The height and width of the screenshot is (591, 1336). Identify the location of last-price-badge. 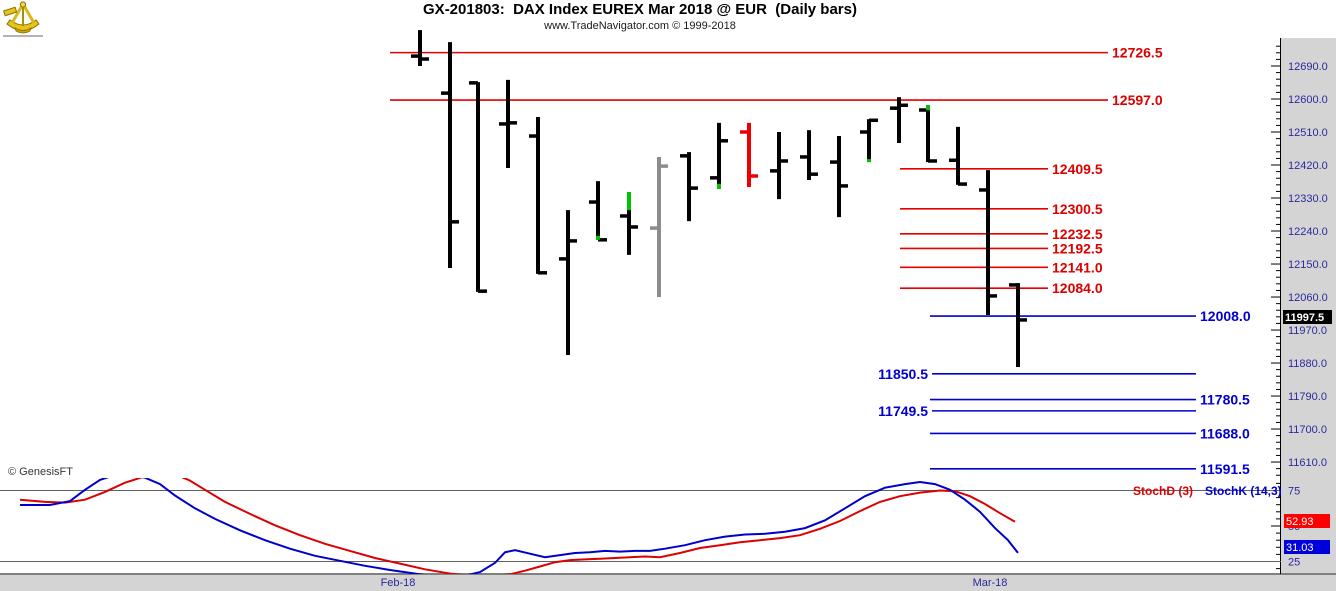
(1307, 317).